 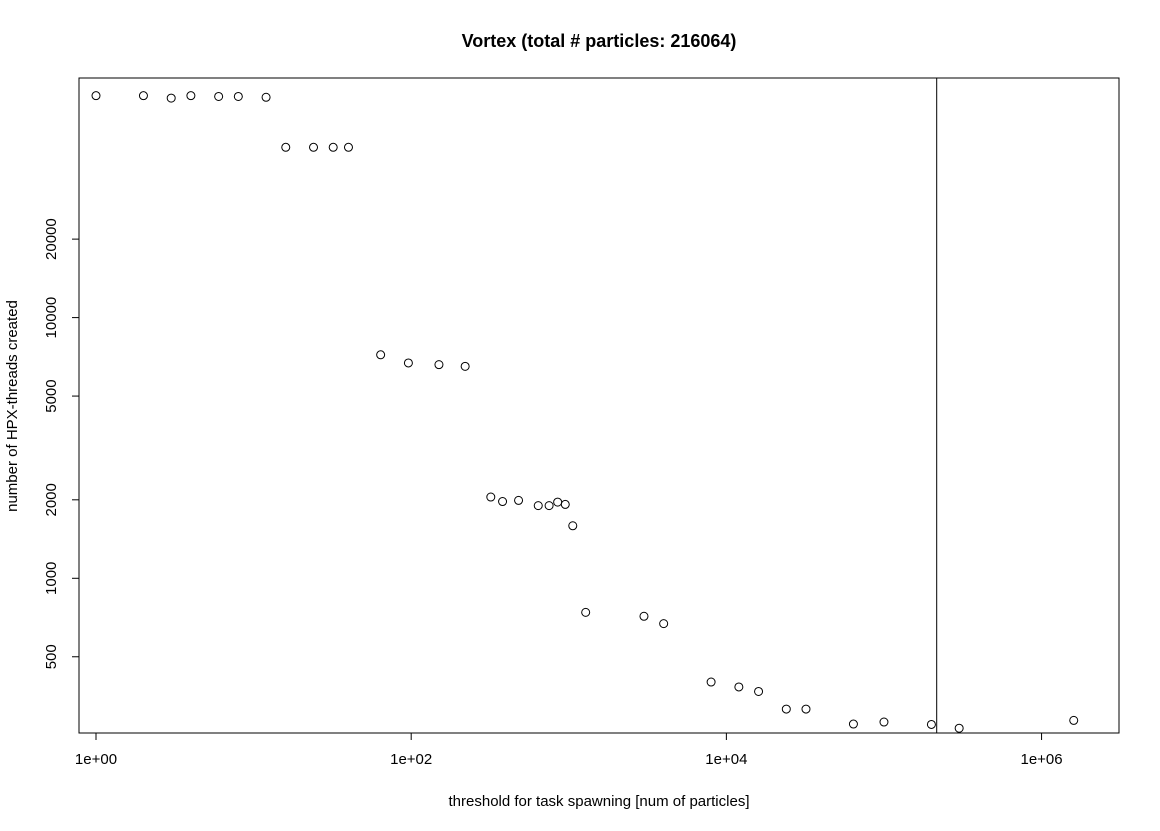 What do you see at coordinates (51, 578) in the screenshot?
I see `y-tick-label: 1000` at bounding box center [51, 578].